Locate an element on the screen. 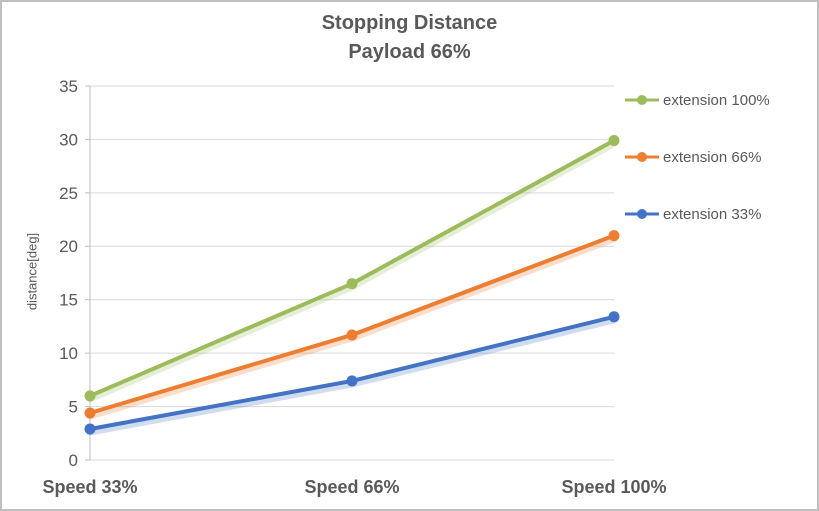 The width and height of the screenshot is (819, 511). x-category-labels: Speed 33% Speed 66% Speed 100% is located at coordinates (354, 487).